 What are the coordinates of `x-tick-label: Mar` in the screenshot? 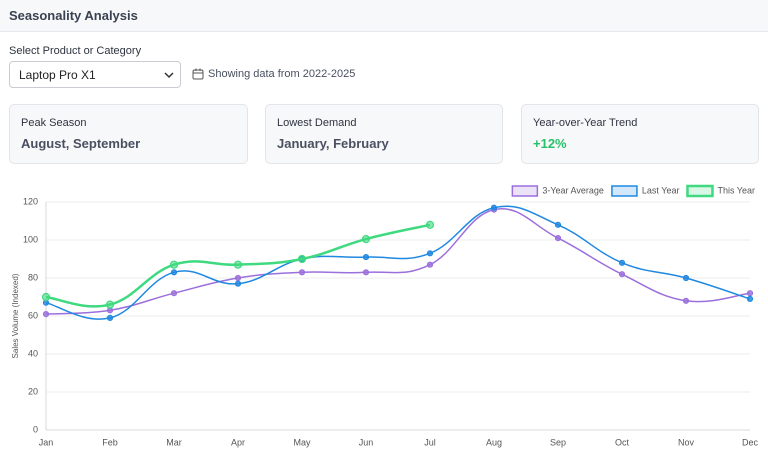 It's located at (174, 442).